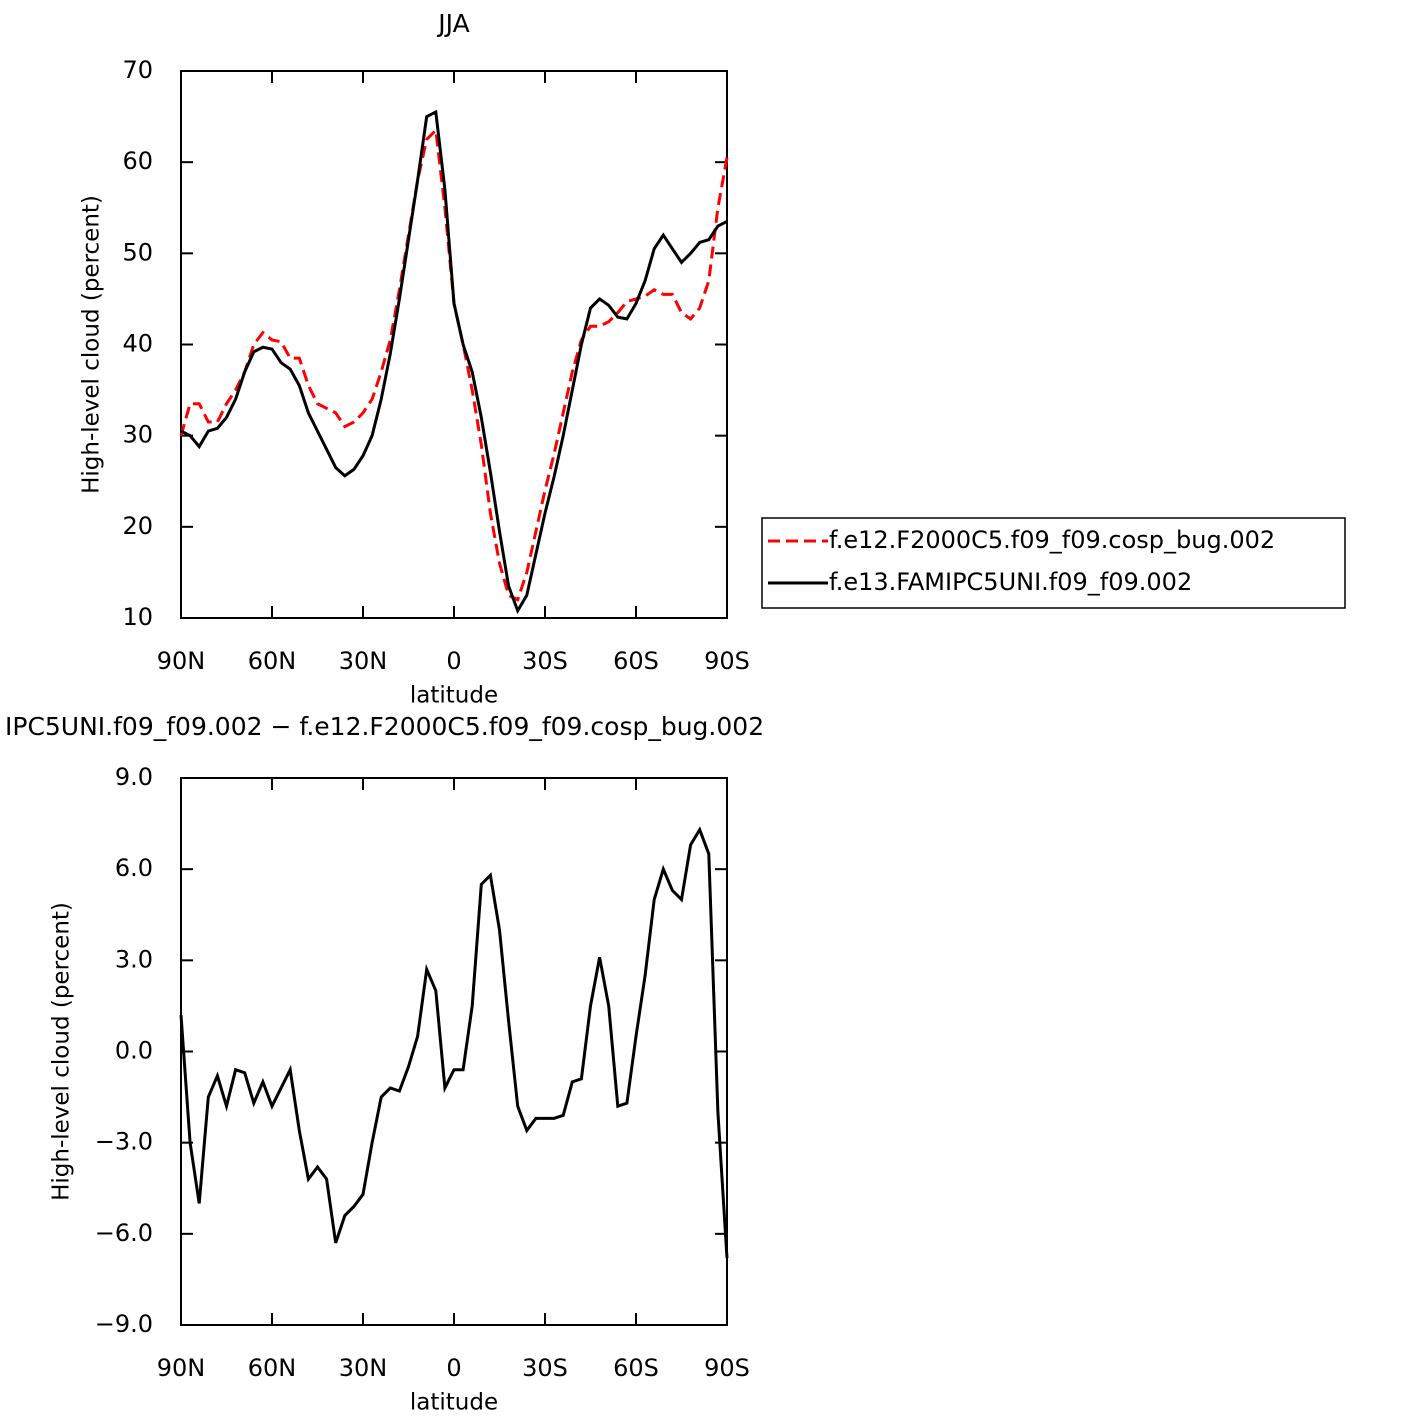 This screenshot has width=1424, height=1424. Describe the element at coordinates (137, 161) in the screenshot. I see `y-tick-label: 60` at that location.